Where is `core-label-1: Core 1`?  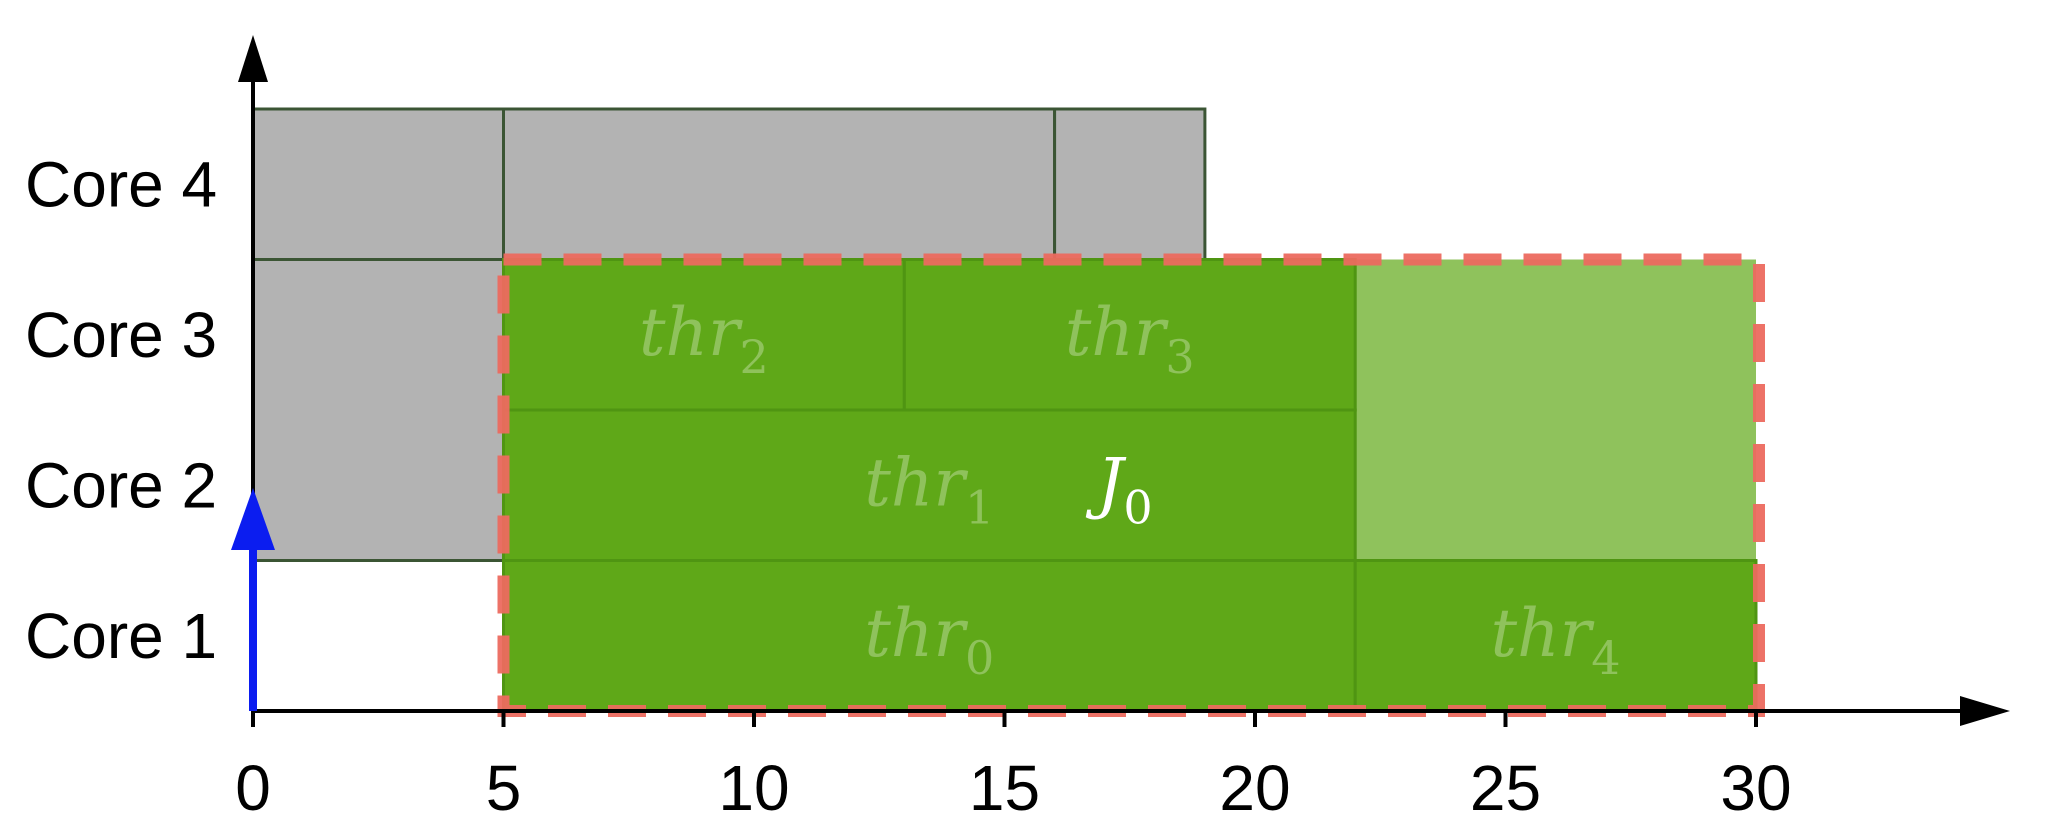
core-label-1: Core 1 is located at coordinates (121, 636).